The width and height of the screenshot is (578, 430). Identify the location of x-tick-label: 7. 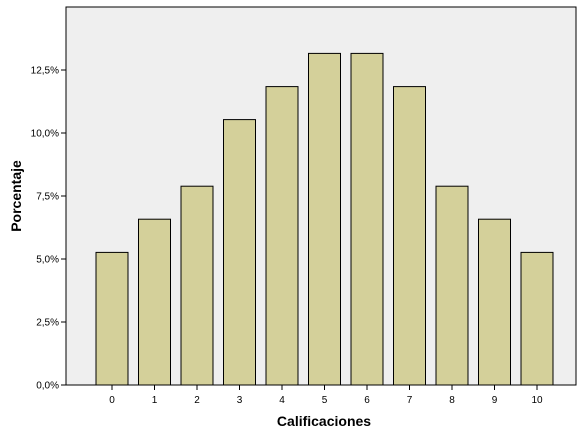
(410, 400).